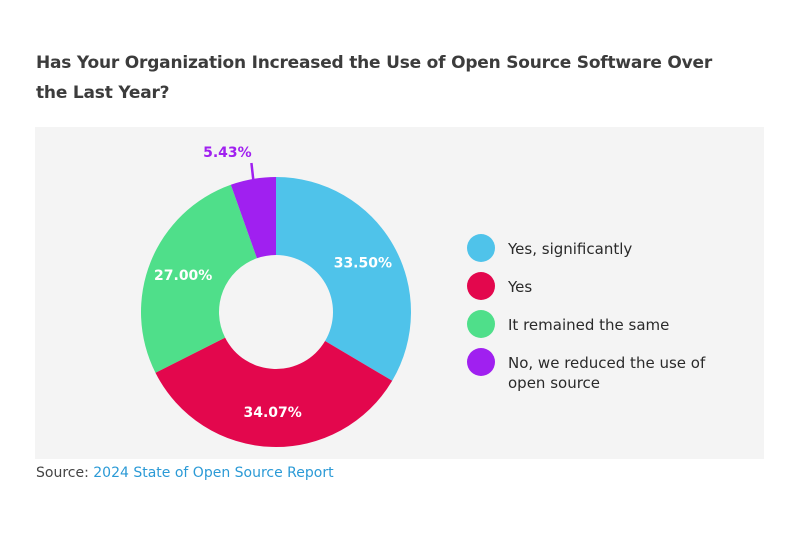 This screenshot has height=533, width=800. I want to click on donut-slice-remained-same, so click(198, 278).